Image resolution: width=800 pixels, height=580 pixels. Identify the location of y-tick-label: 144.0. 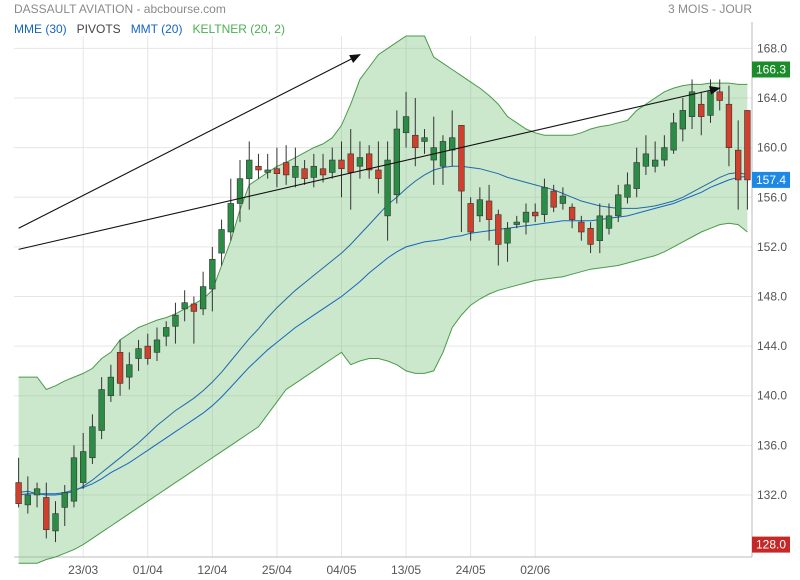
(772, 346).